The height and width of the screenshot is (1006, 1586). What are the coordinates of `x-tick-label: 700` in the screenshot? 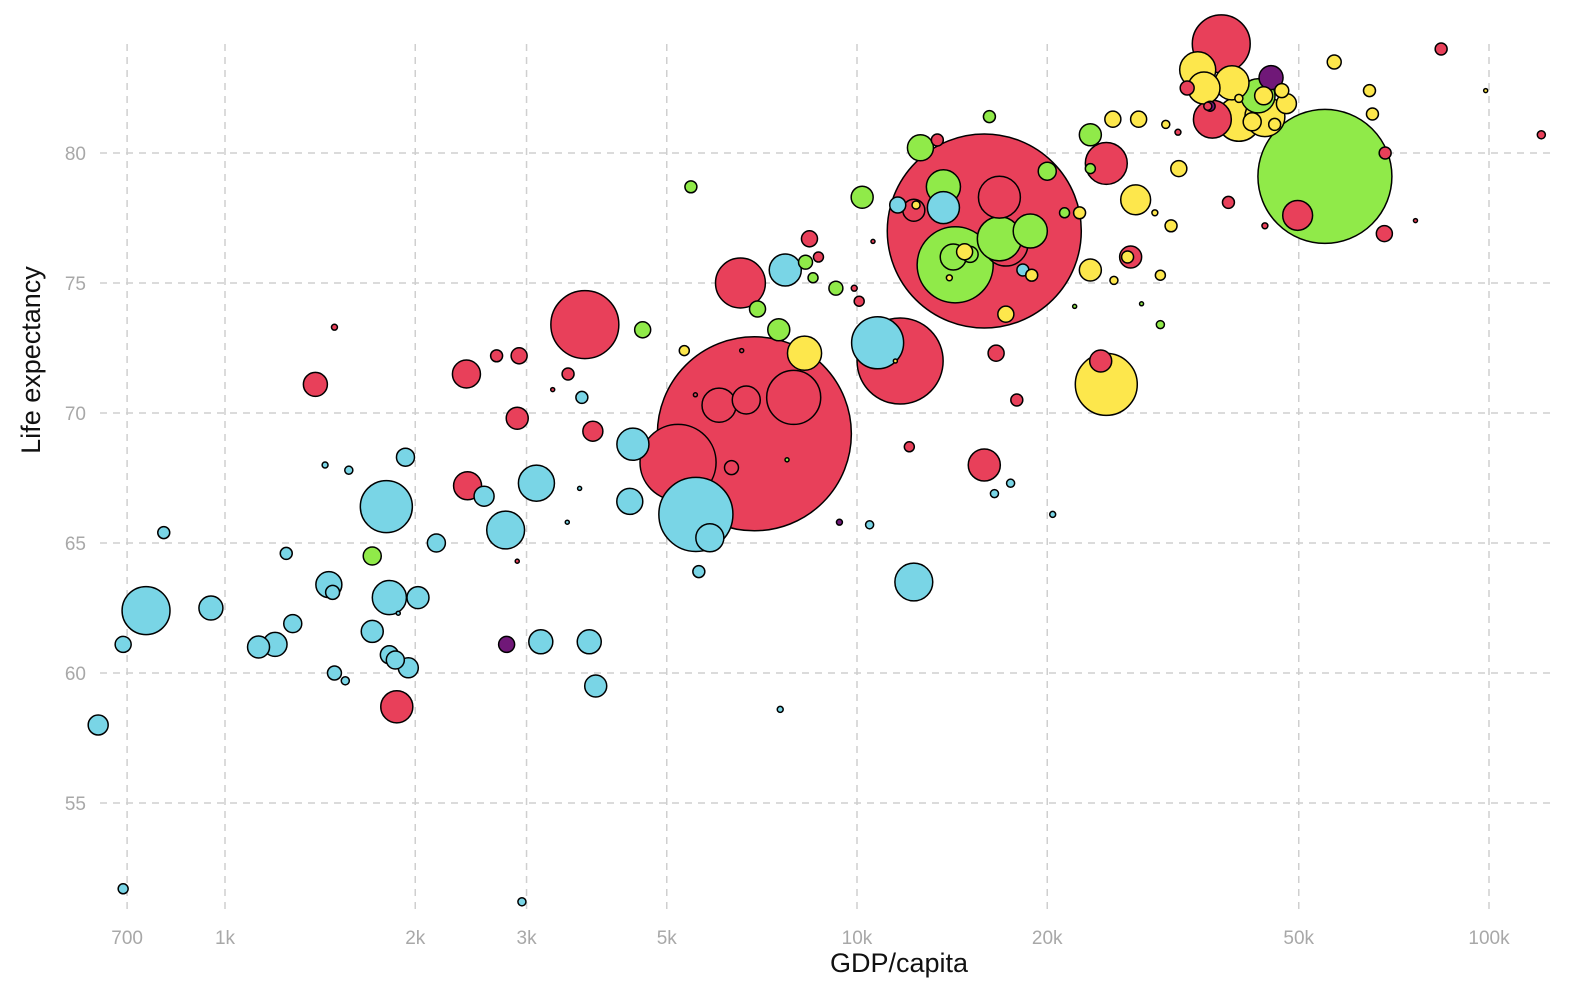 It's located at (127, 938).